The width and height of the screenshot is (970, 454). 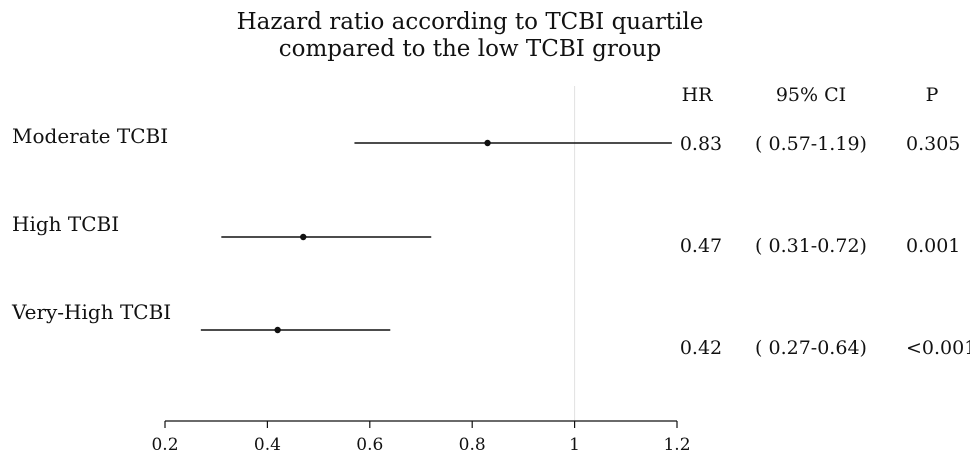 I want to click on ci-column-header: 95% CI, so click(x=811, y=95).